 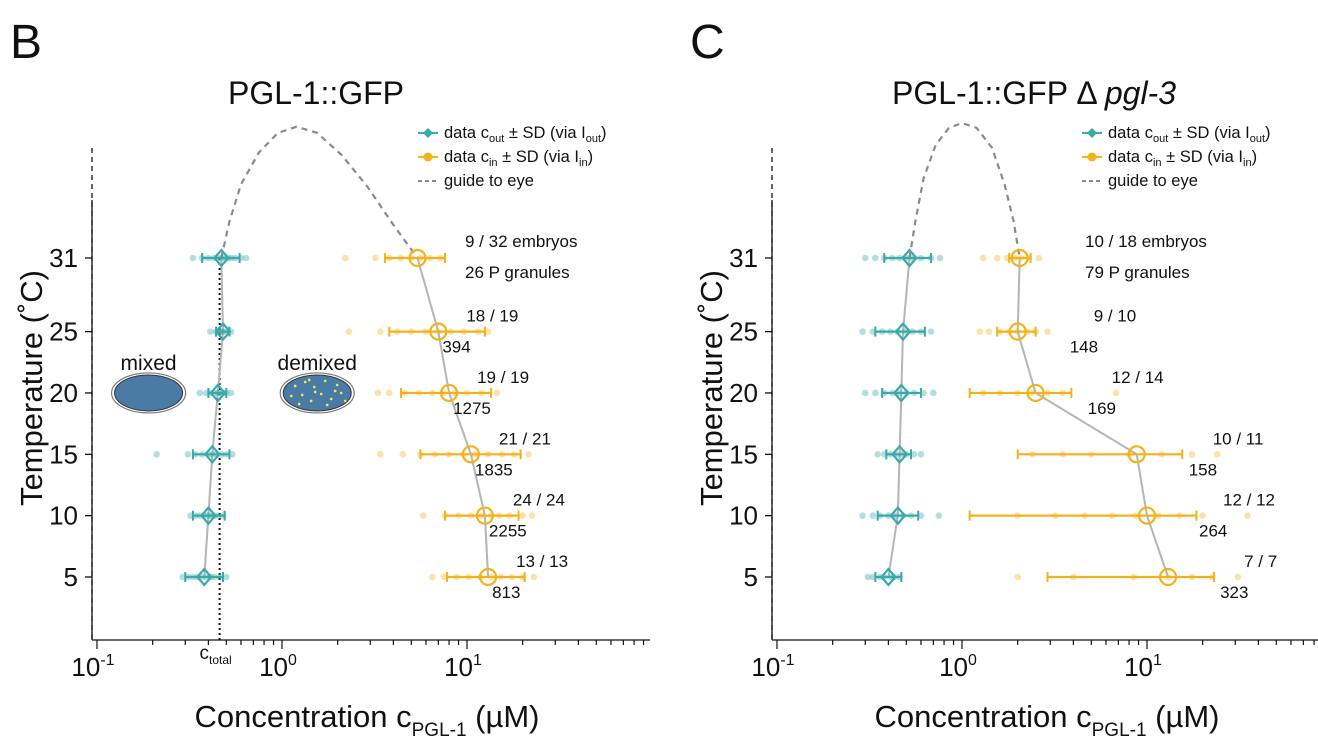 What do you see at coordinates (787, 660) in the screenshot?
I see `x-tick-exponent: -1` at bounding box center [787, 660].